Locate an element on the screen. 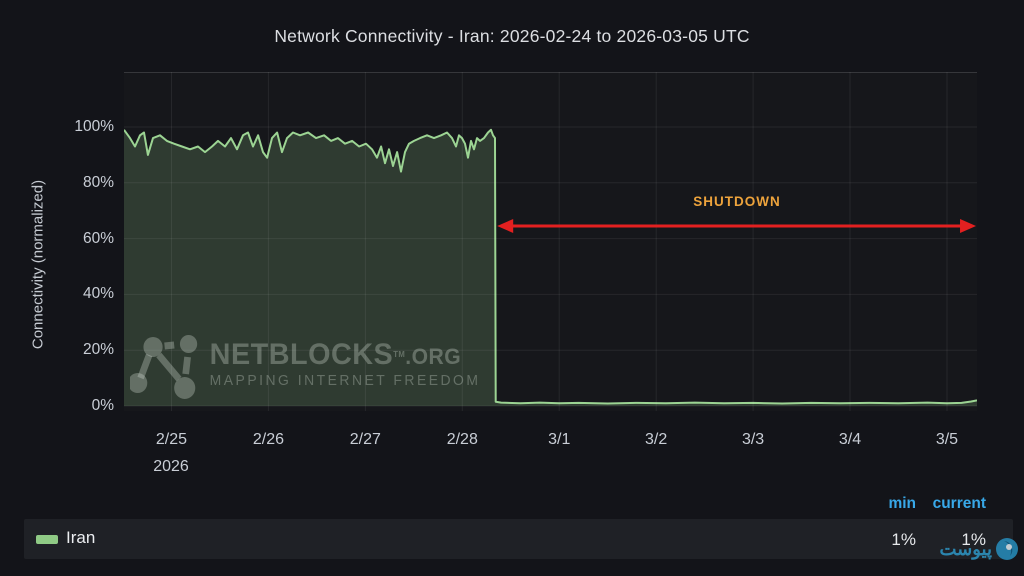 The height and width of the screenshot is (576, 1024). x-tick-label: 3/5 is located at coordinates (947, 439).